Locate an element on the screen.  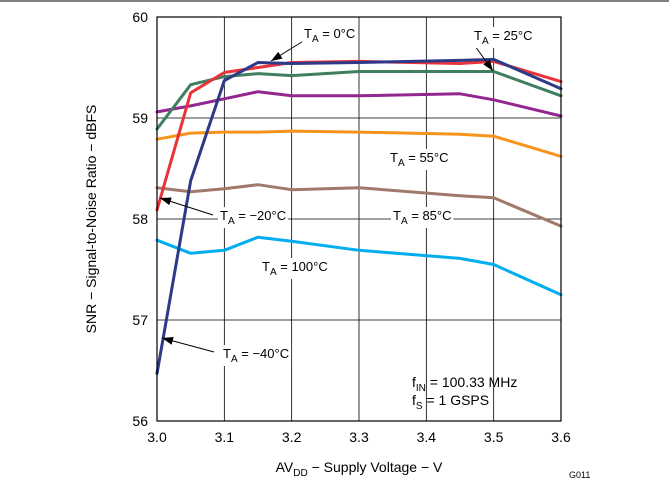
x-tick-label: 3.0 is located at coordinates (157, 437).